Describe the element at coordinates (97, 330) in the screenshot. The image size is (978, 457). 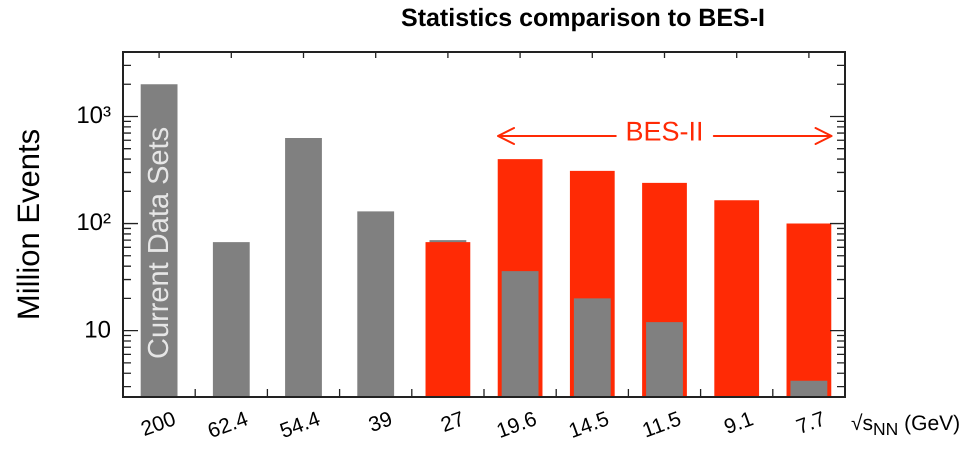
I see `y-tick-label: 10` at that location.